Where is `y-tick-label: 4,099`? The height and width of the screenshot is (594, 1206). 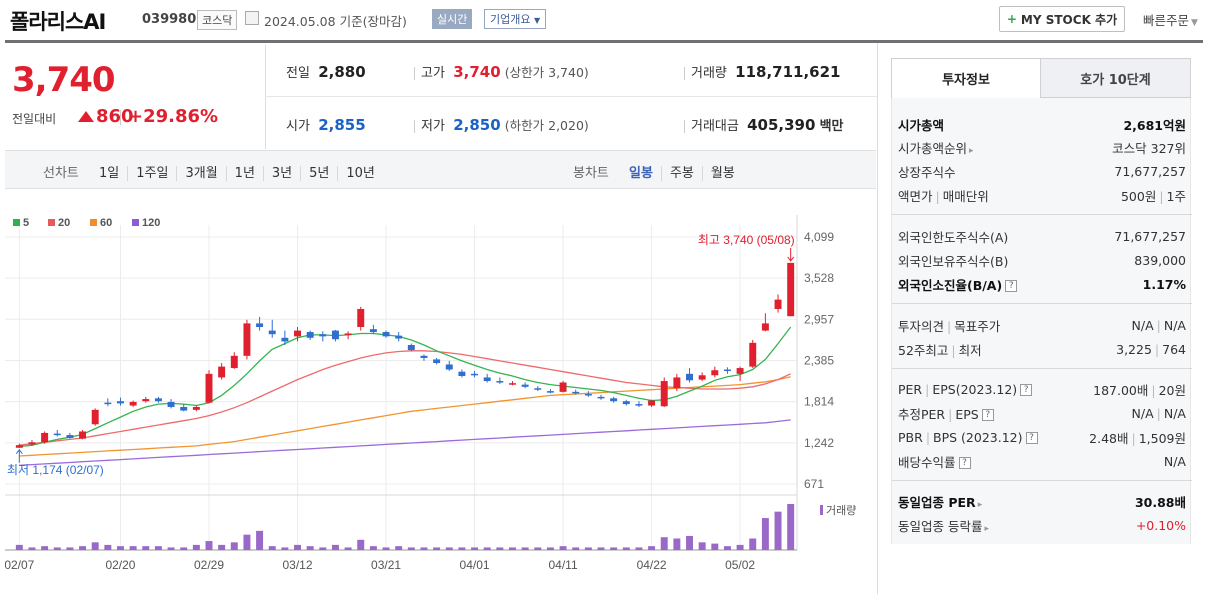
y-tick-label: 4,099 is located at coordinates (819, 237).